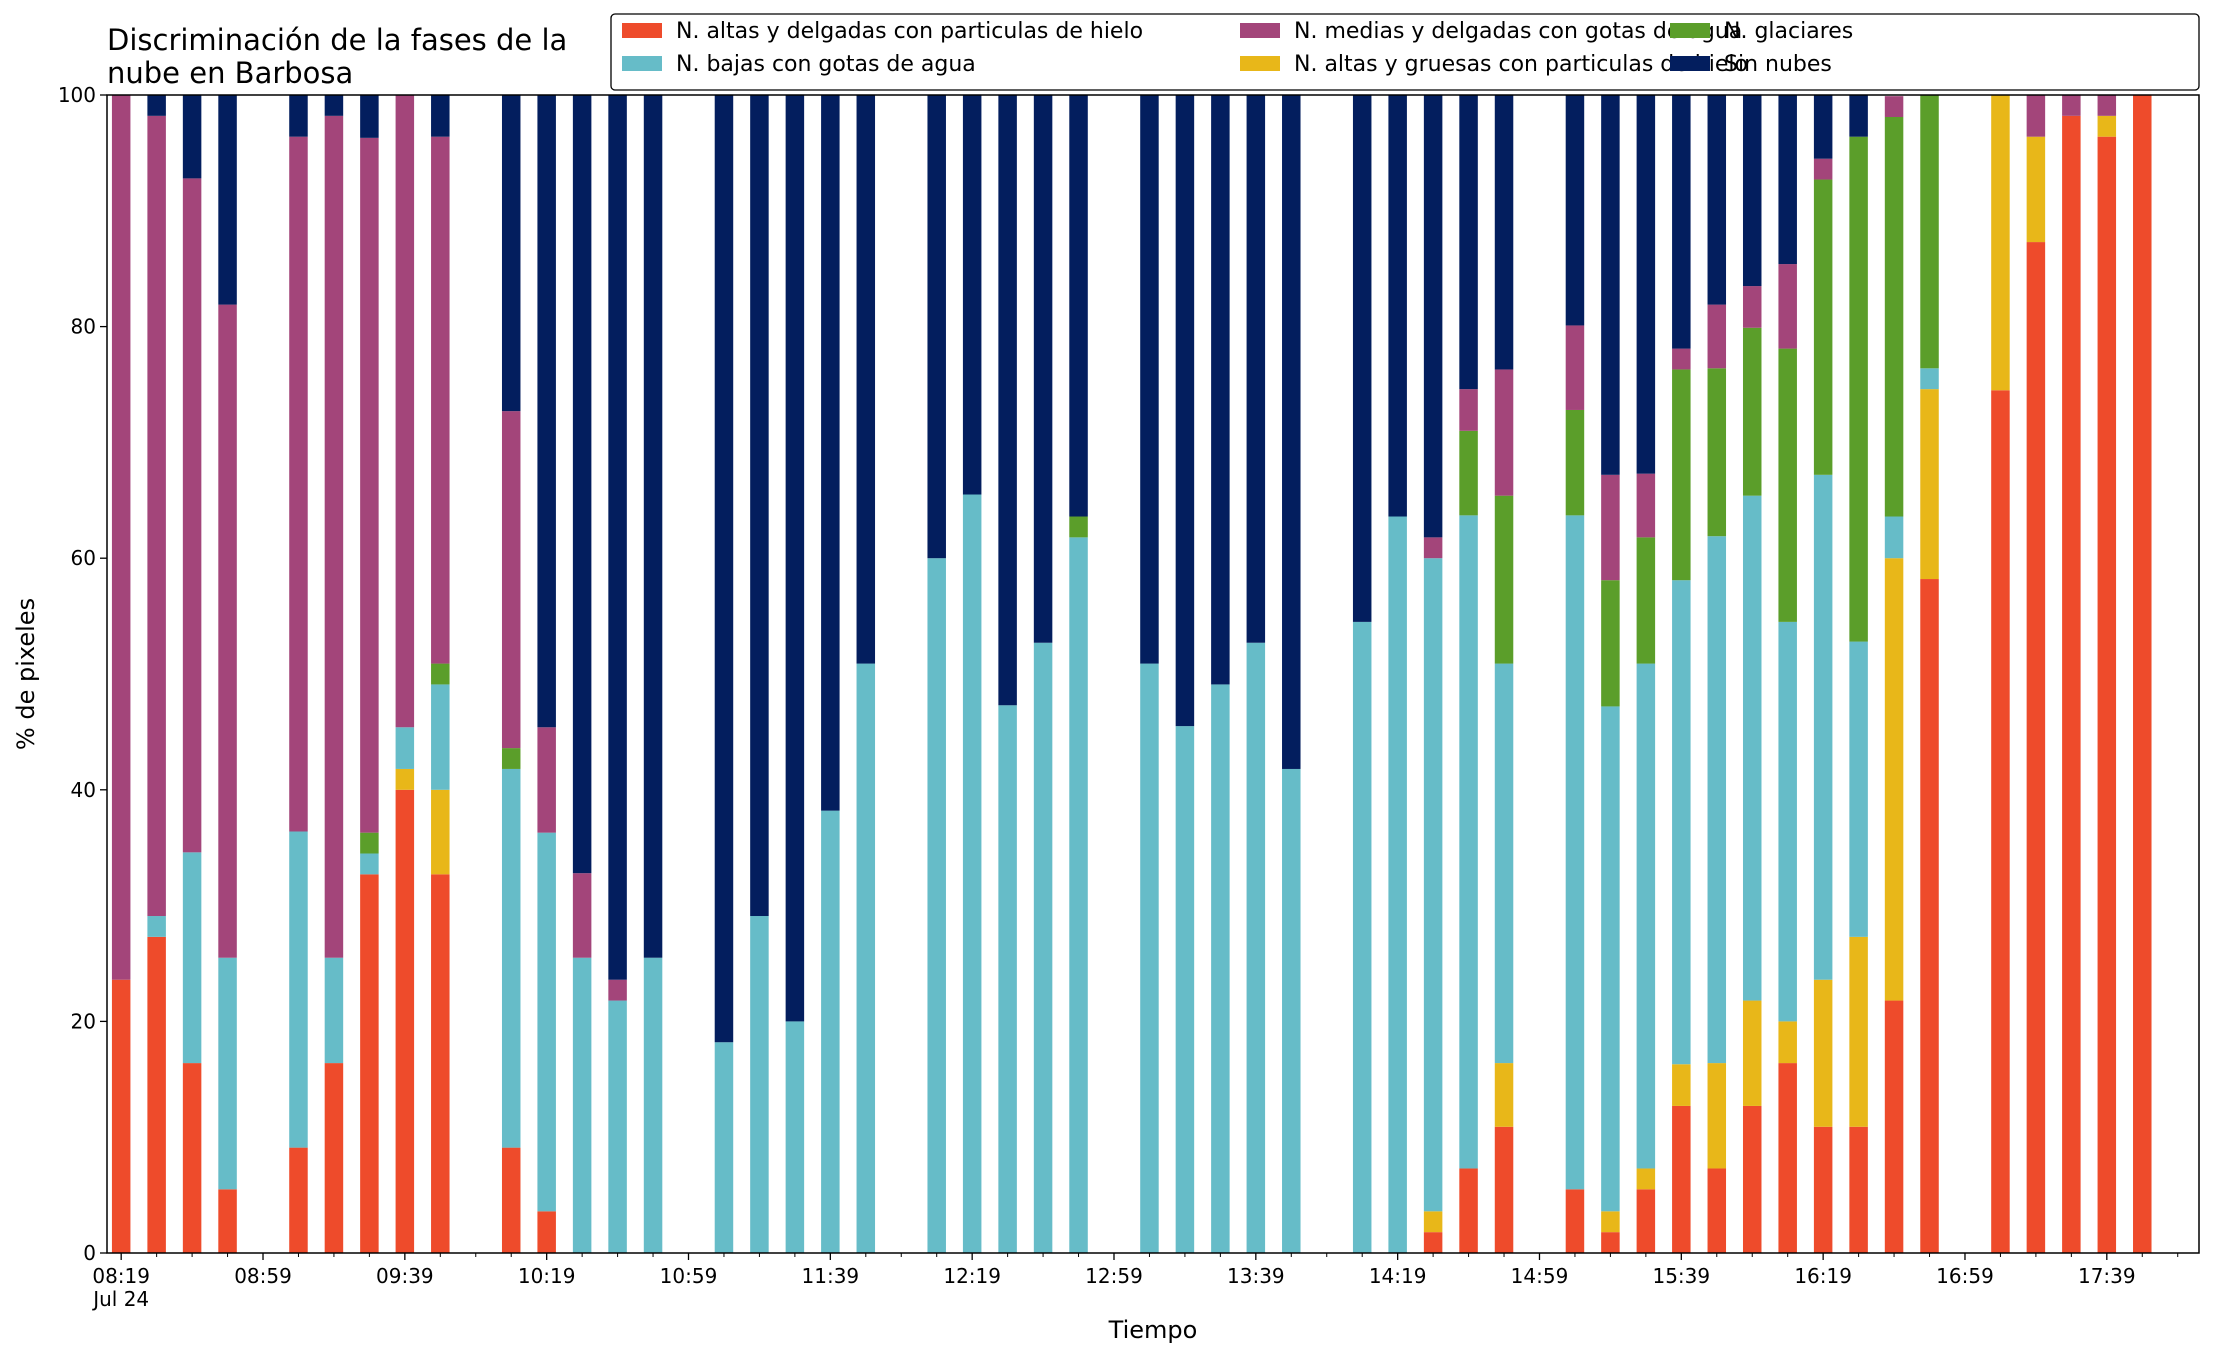 The image size is (2216, 1355). Describe the element at coordinates (405, 1276) in the screenshot. I see `x-tick-label: 09:39` at that location.